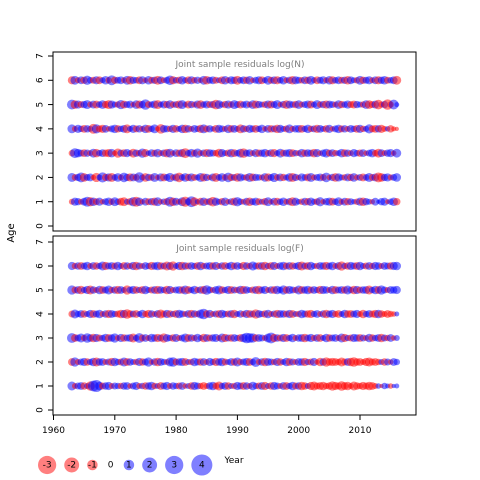  What do you see at coordinates (237, 431) in the screenshot?
I see `x-tick-label: 1990` at bounding box center [237, 431].